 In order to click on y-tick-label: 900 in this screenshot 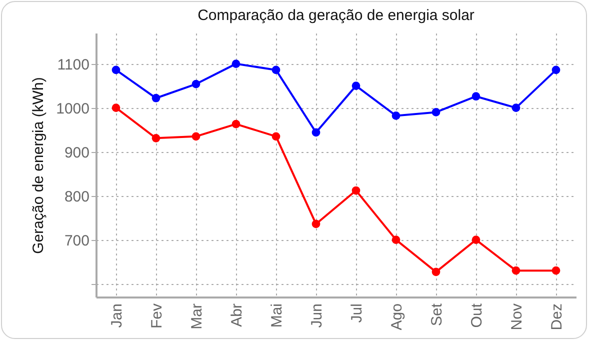, I will do `click(77, 153)`.